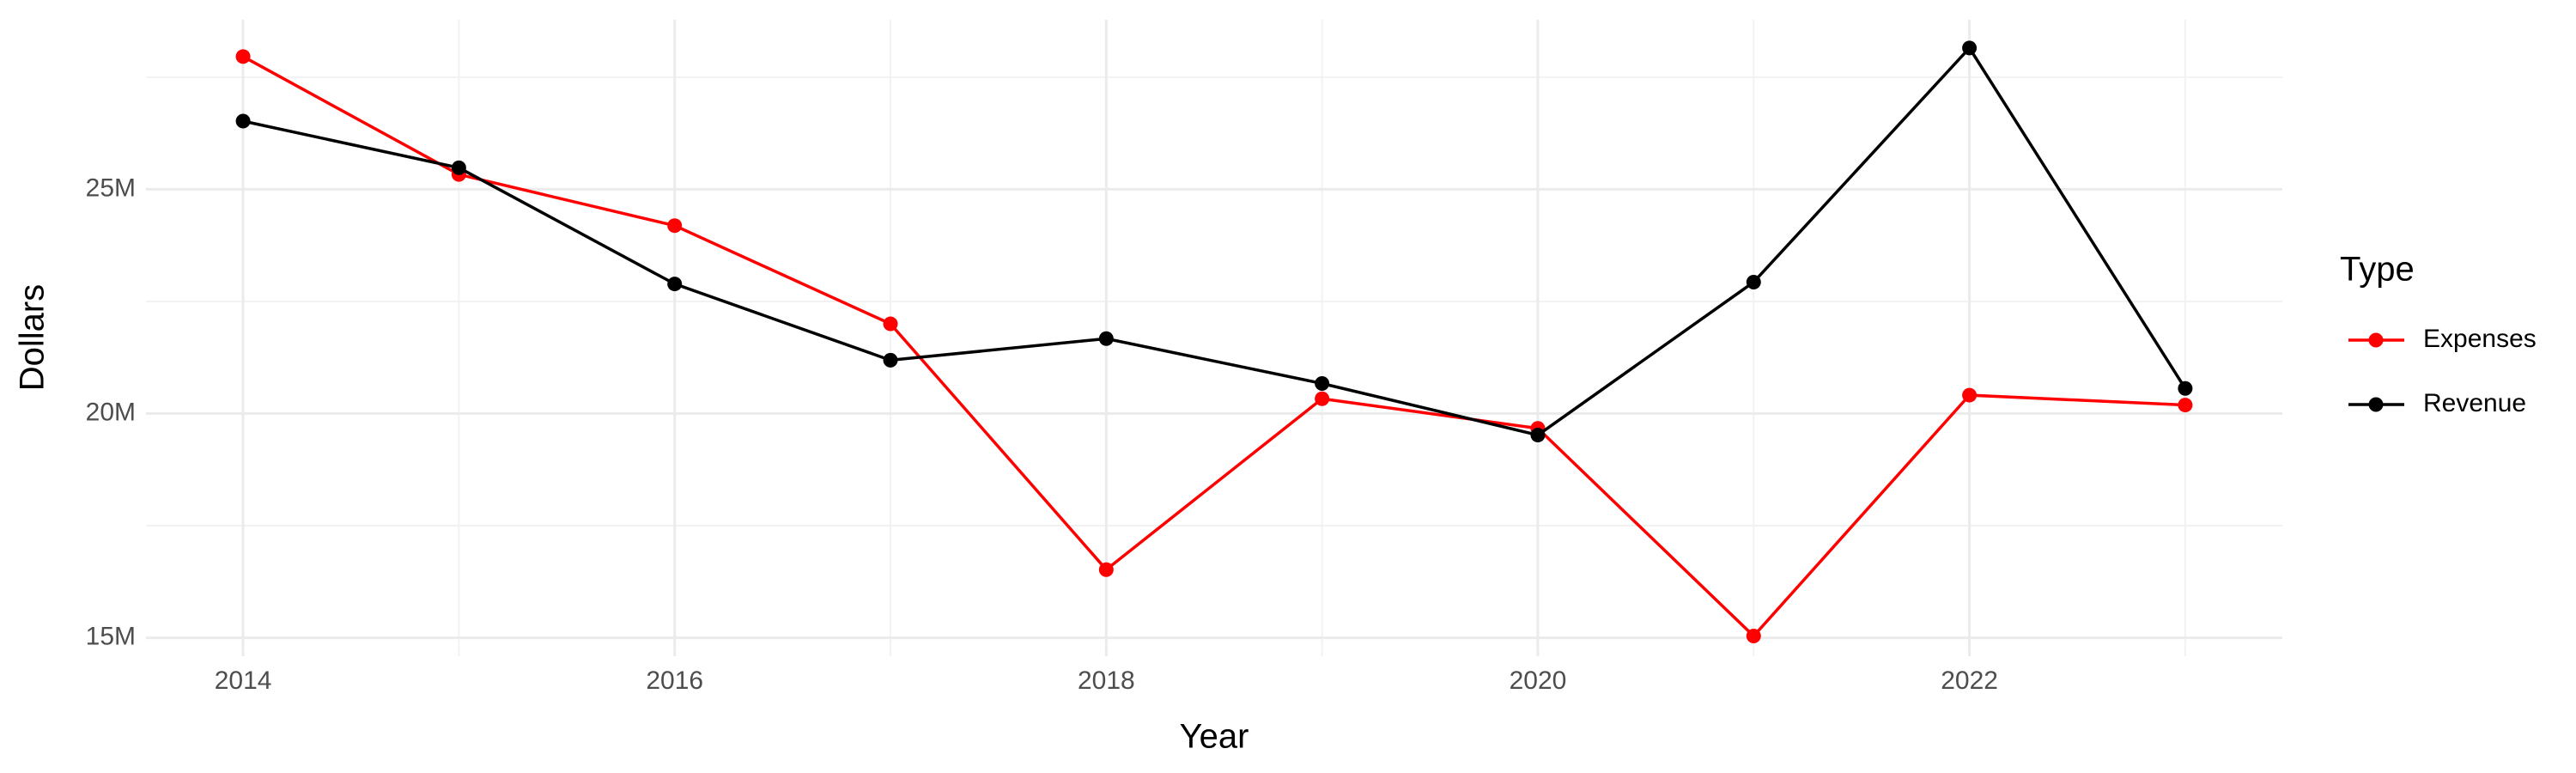 This screenshot has width=2576, height=773. What do you see at coordinates (33, 337) in the screenshot?
I see `y-axis-title: Dollars` at bounding box center [33, 337].